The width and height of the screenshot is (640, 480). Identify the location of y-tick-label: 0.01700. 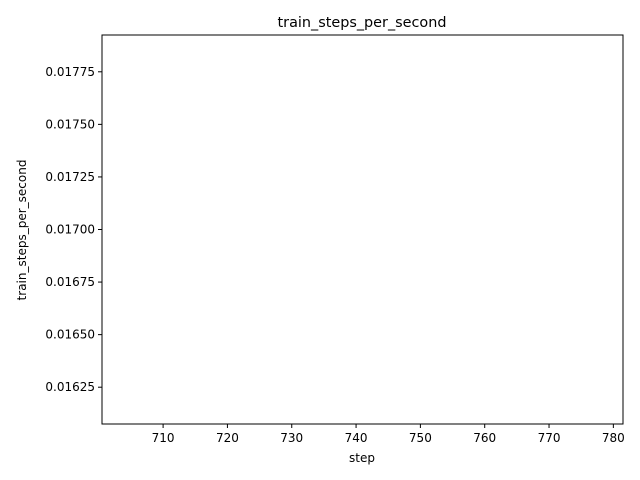
(70, 230).